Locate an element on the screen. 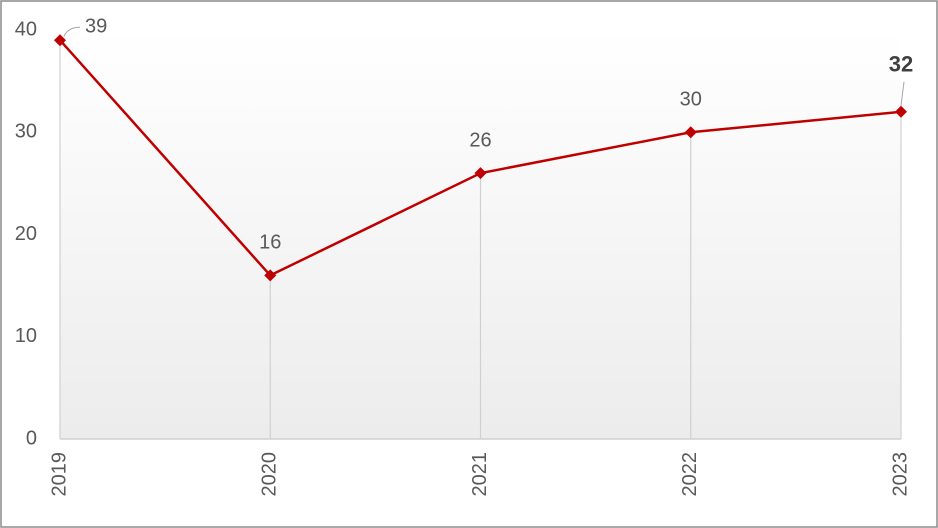  x-tick-label: 2023 is located at coordinates (900, 474).